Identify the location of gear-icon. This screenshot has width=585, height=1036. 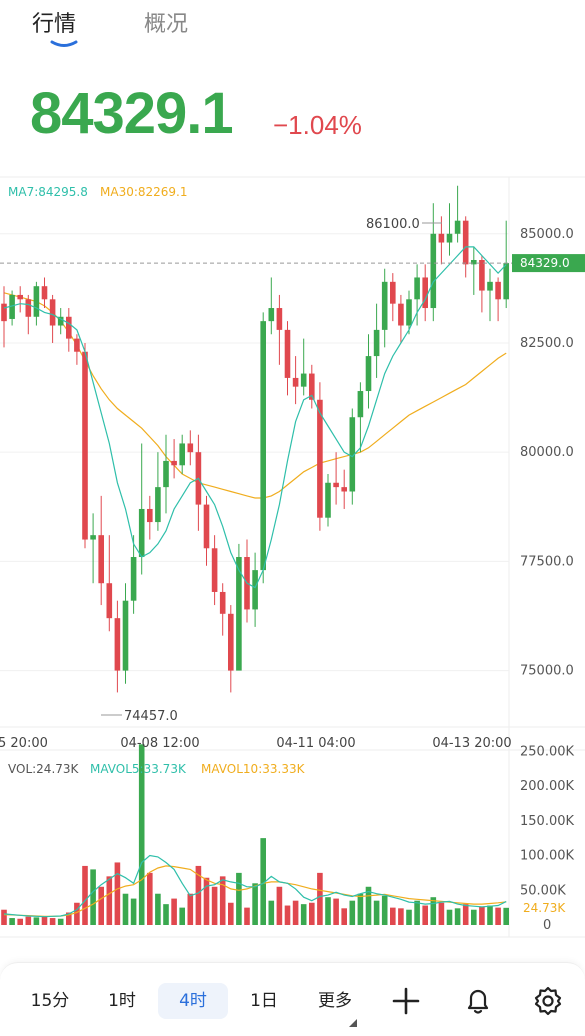
(548, 1001).